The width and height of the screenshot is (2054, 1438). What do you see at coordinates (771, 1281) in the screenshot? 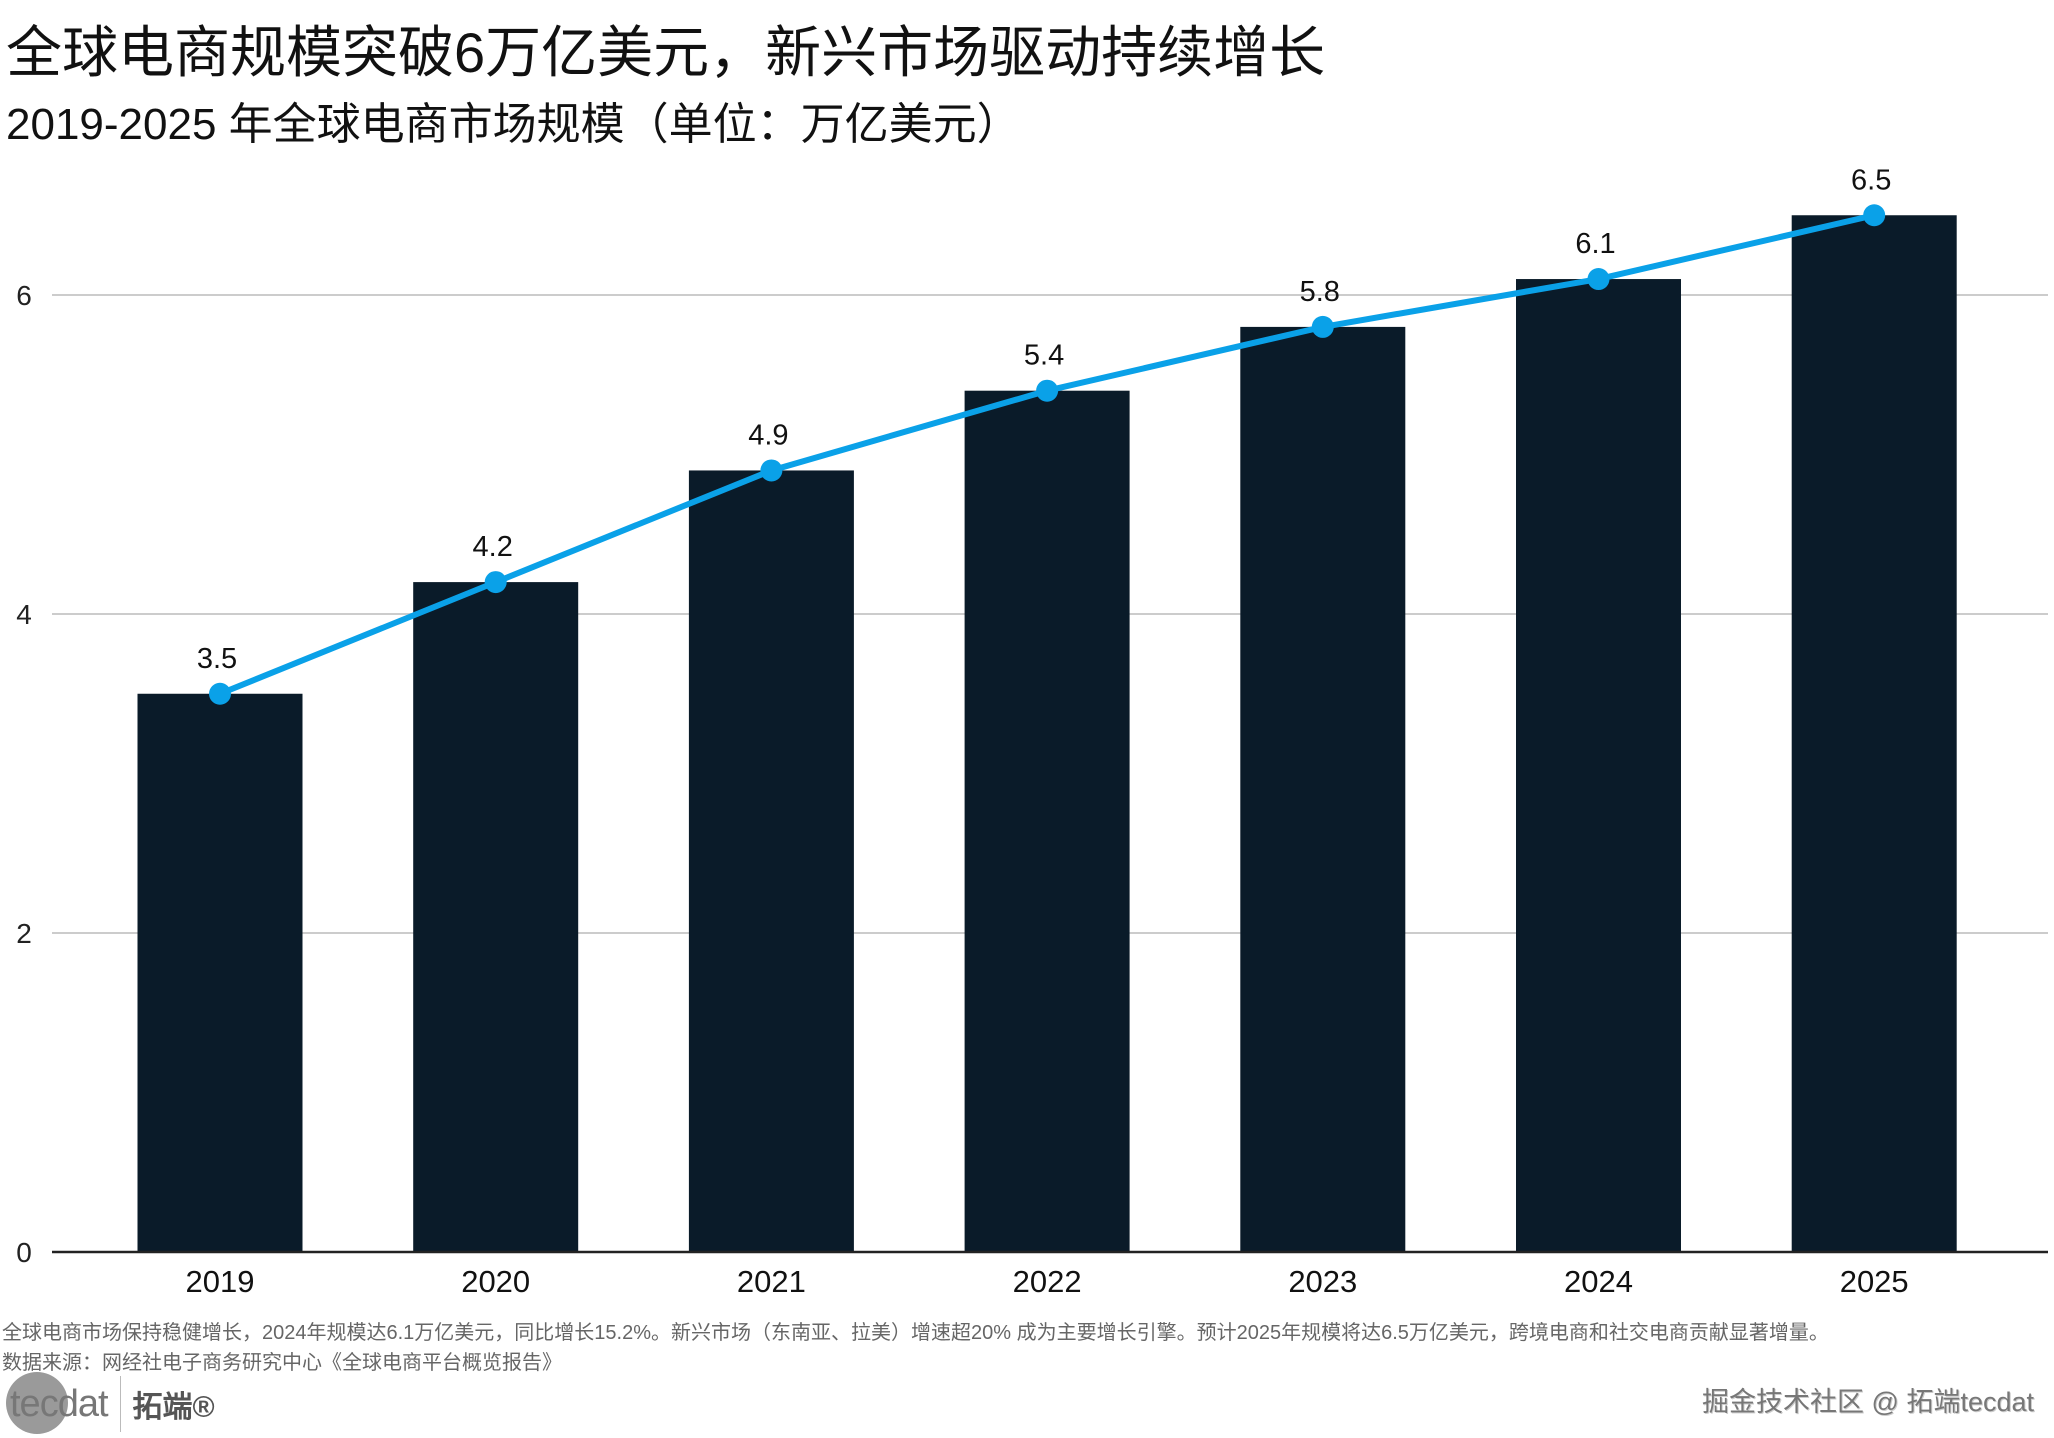
I see `x-tick-label: 2021` at bounding box center [771, 1281].